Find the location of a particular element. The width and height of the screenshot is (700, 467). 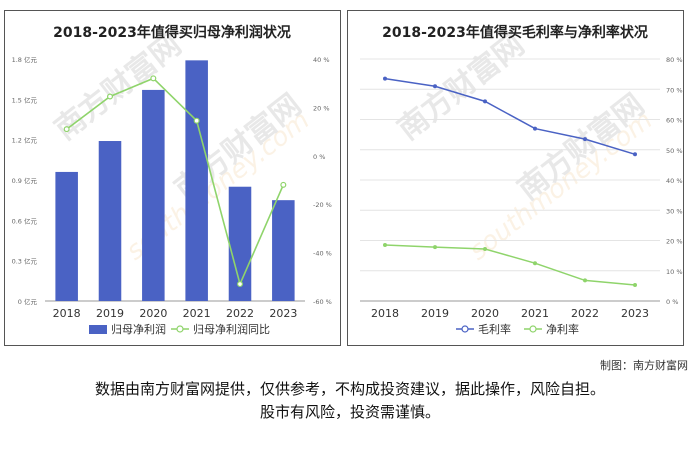

yoy-point-2020 is located at coordinates (153, 78).